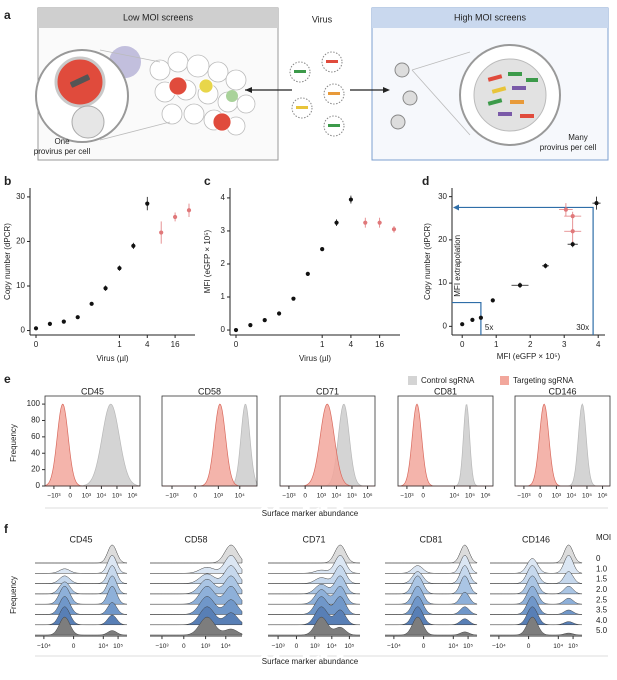 The width and height of the screenshot is (617, 680). I want to click on moi-label: 5.0, so click(602, 630).